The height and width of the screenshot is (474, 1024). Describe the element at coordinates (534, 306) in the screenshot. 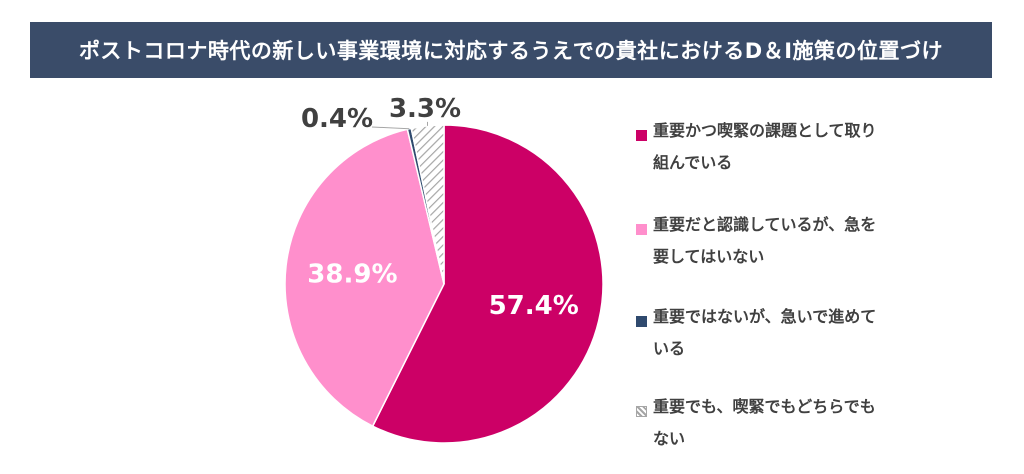

I see `data-label-1: 57.4%` at that location.